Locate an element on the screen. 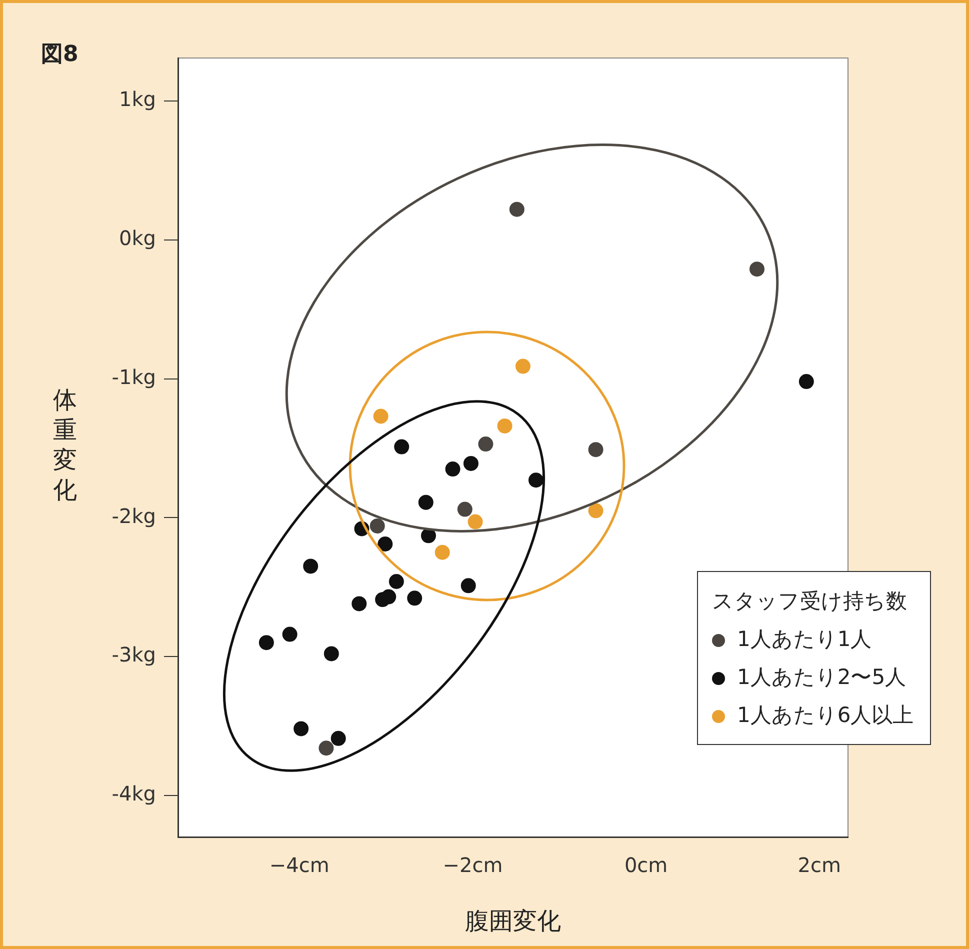 The image size is (969, 949). legend-label: 1人あたり2〜5人 is located at coordinates (822, 677).